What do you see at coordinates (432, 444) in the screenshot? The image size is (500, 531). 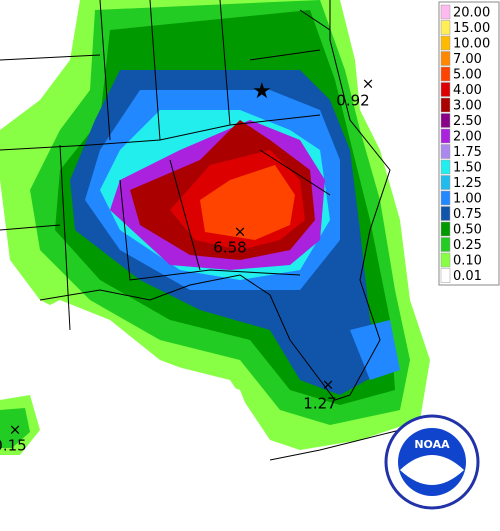 I see `logo-text: NOAA` at bounding box center [432, 444].